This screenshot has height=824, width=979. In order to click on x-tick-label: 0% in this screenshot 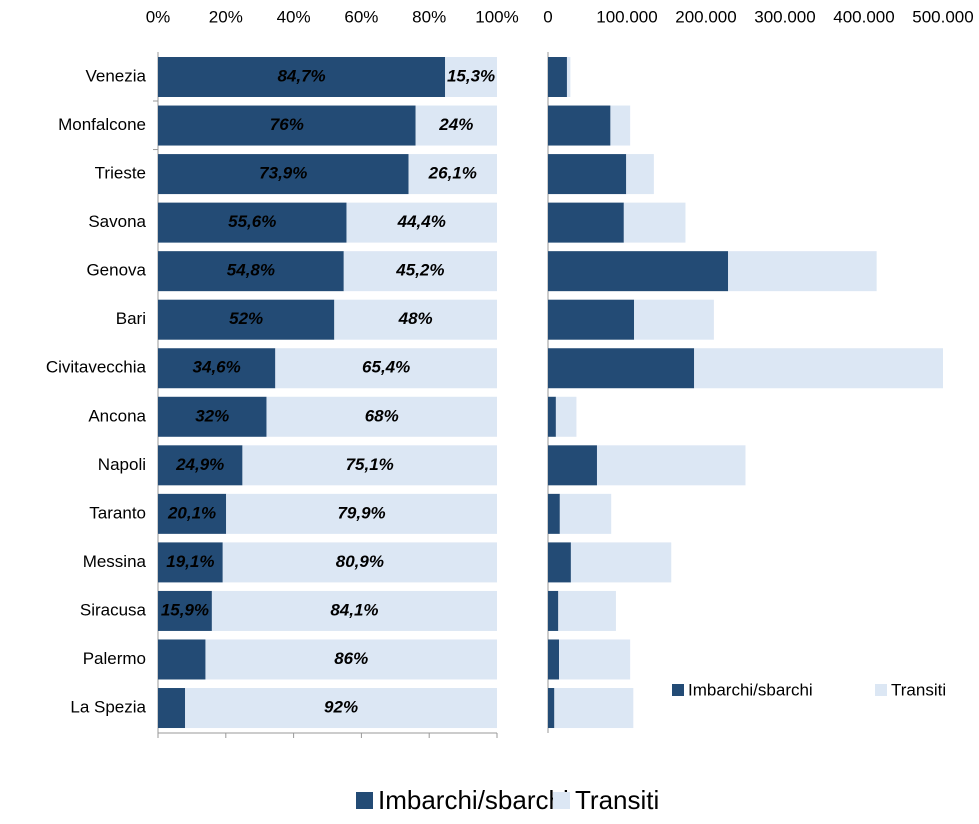, I will do `click(158, 16)`.